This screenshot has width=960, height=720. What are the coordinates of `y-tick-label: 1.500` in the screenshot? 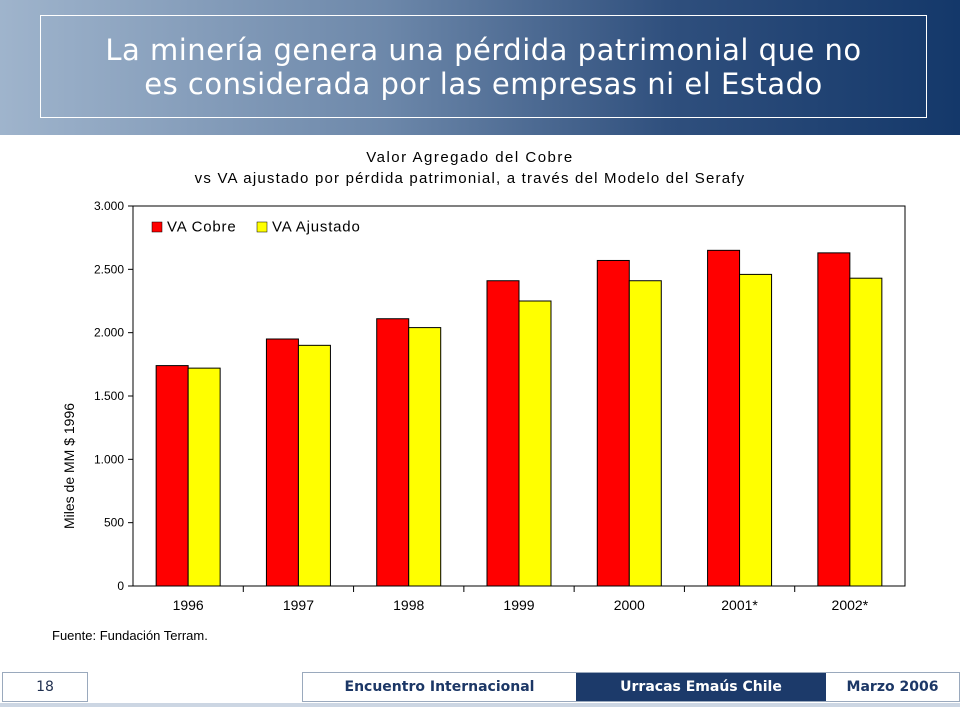 It's located at (109, 396).